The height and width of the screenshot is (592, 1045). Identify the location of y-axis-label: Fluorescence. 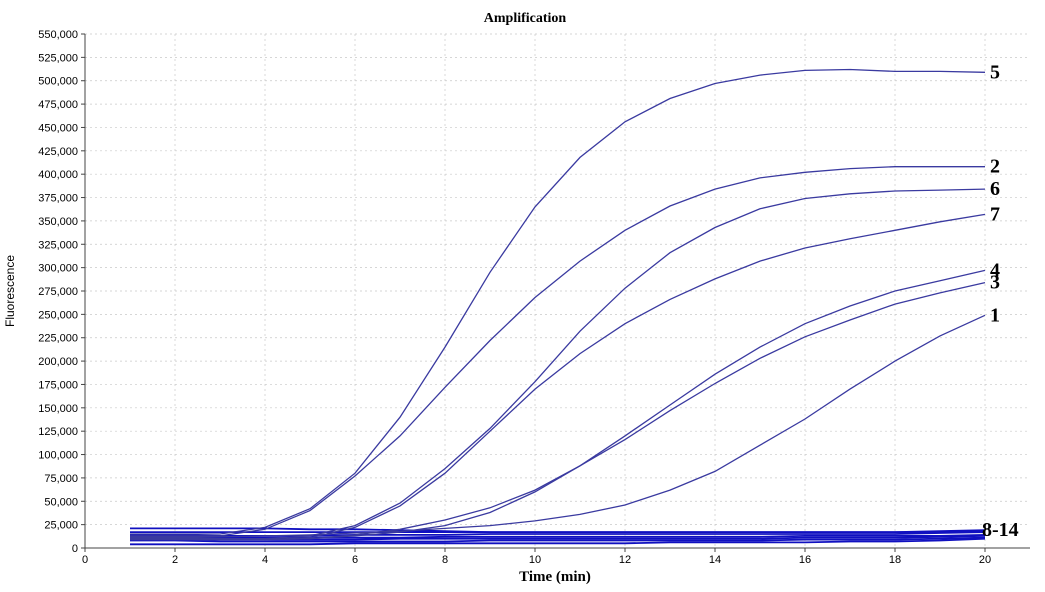
(10, 291).